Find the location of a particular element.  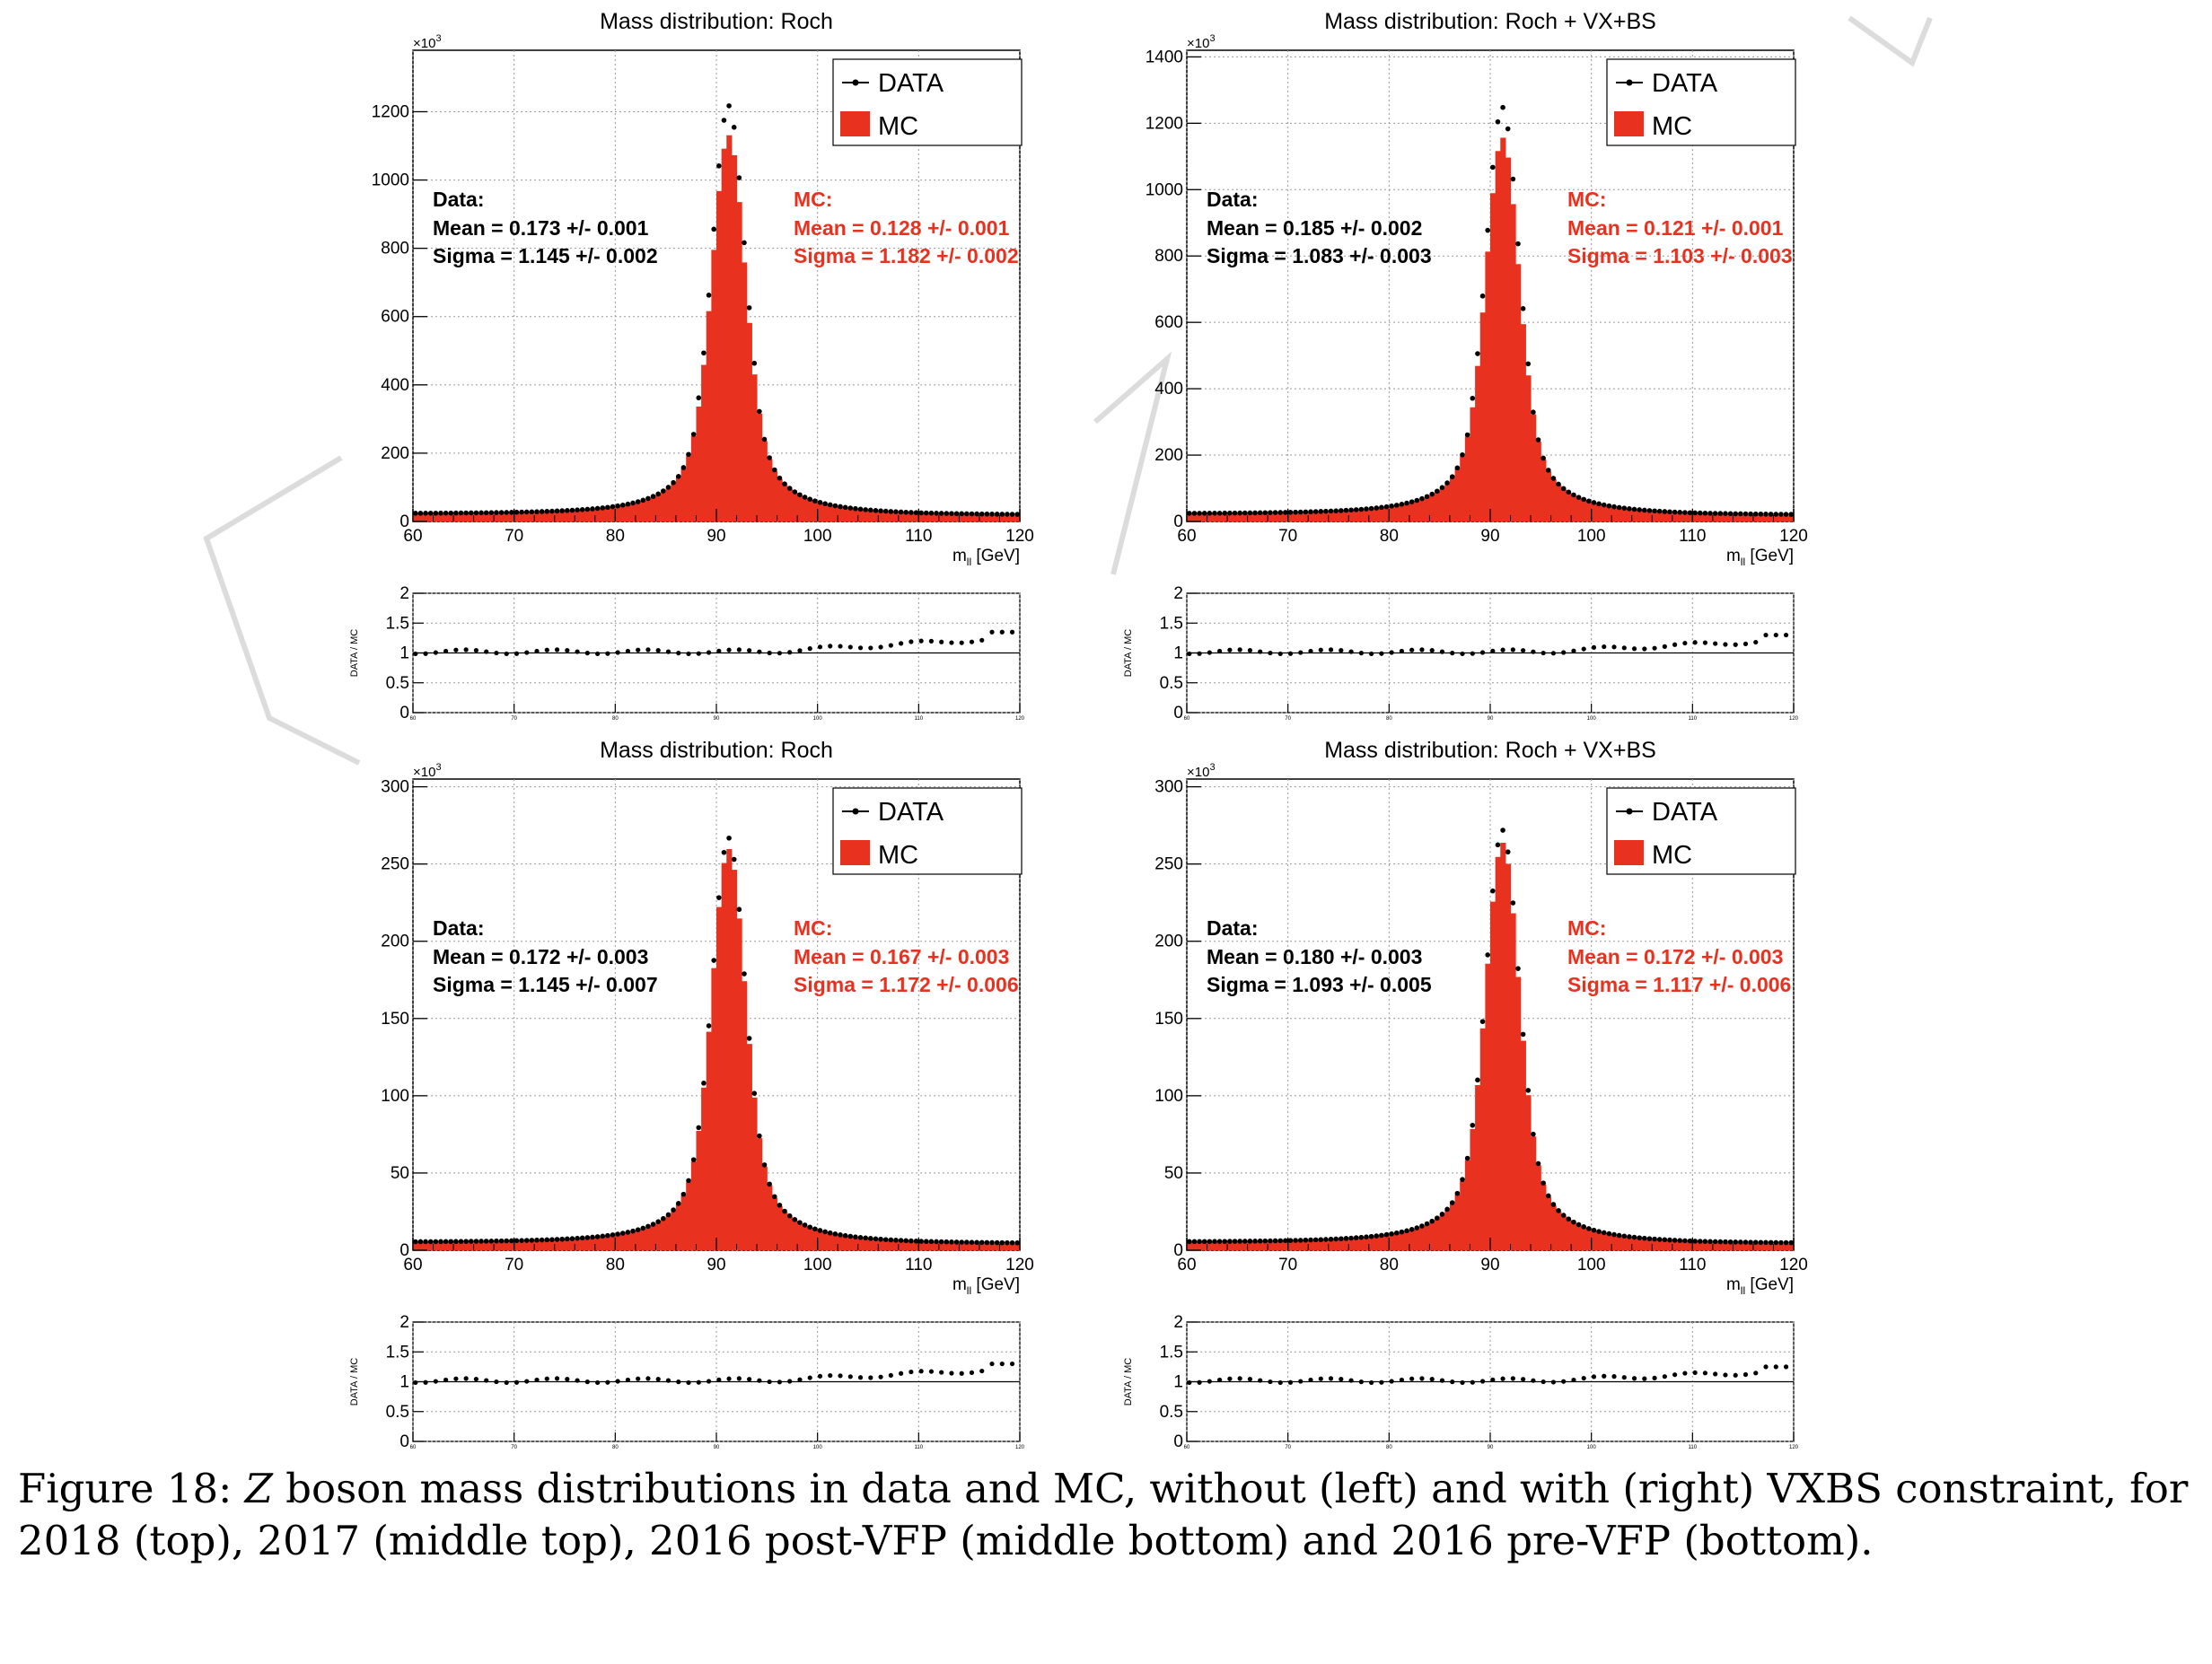

y-exponent: ×10³ is located at coordinates (427, 771).